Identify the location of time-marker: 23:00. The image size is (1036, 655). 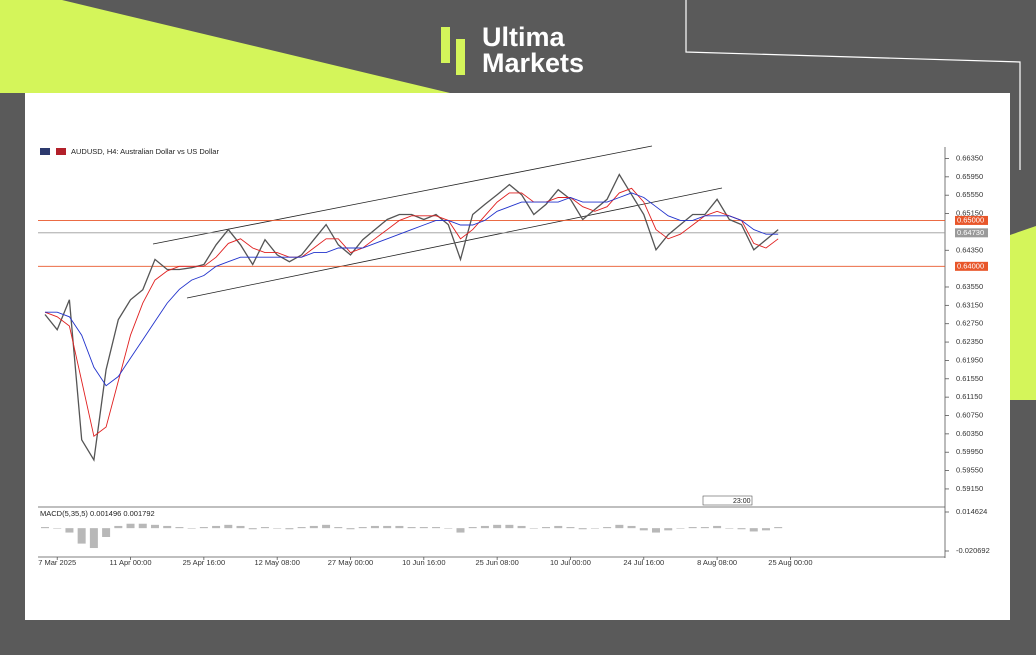
(742, 501).